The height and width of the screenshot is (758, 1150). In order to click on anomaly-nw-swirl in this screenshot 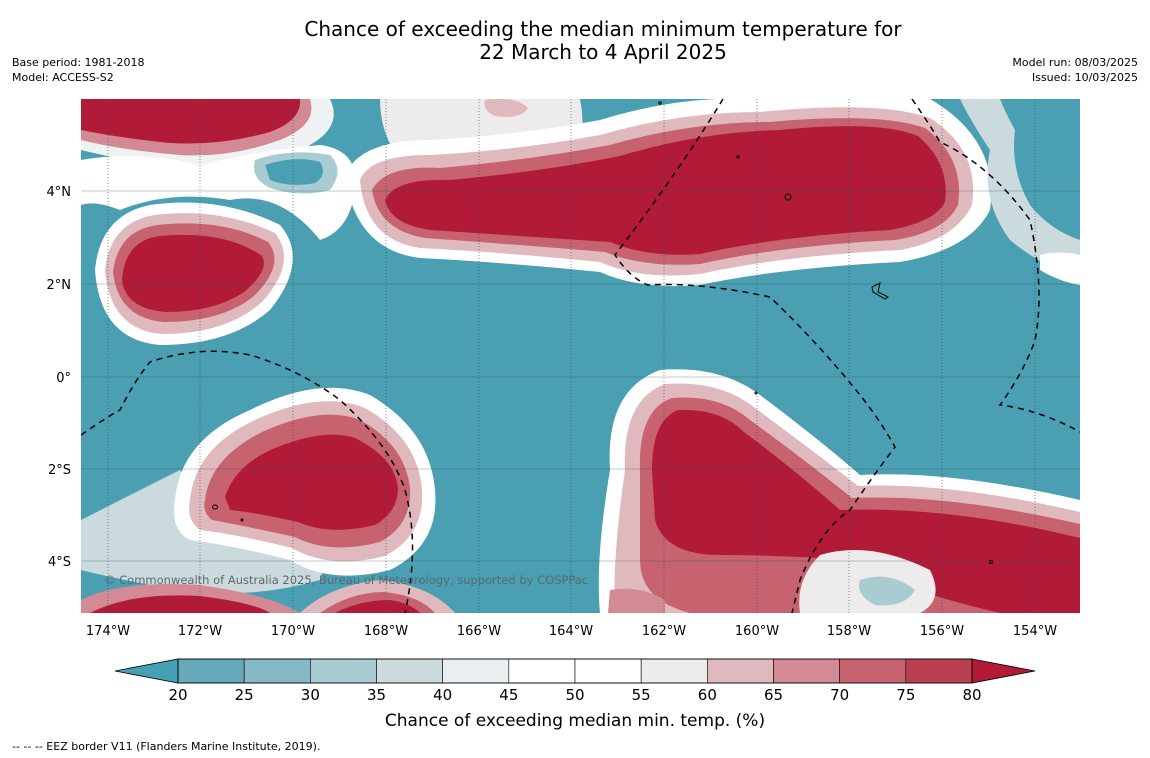, I will do `click(218, 192)`.